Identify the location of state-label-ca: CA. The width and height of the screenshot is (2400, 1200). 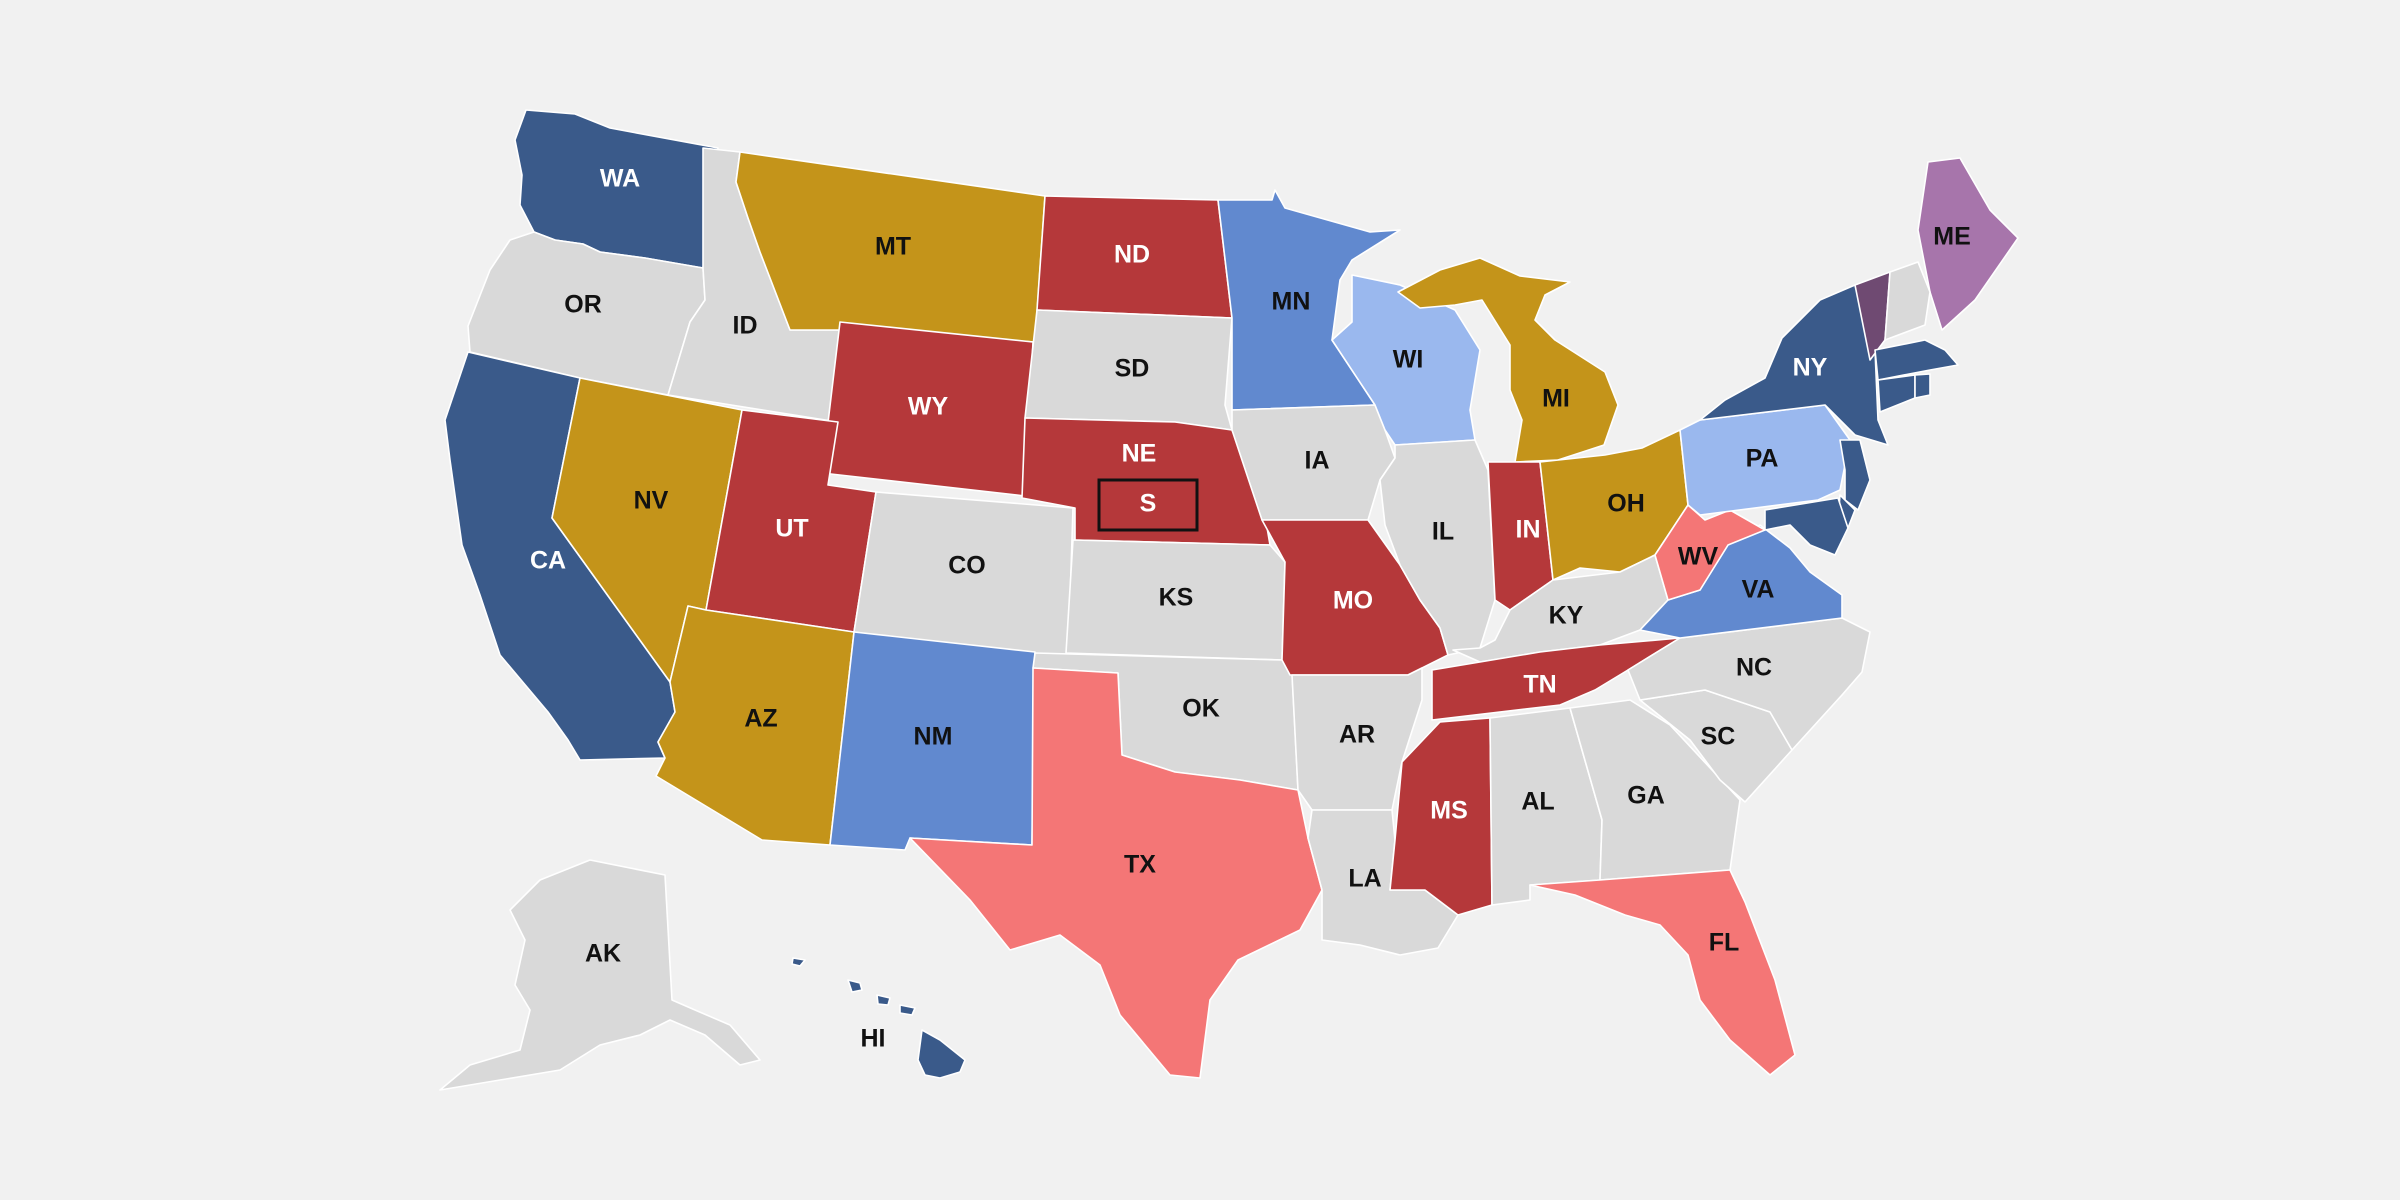
(548, 561).